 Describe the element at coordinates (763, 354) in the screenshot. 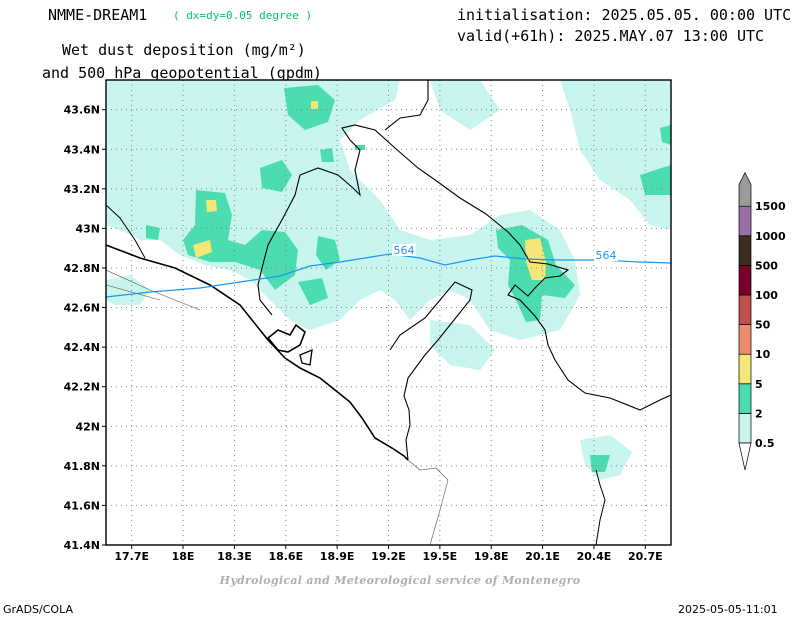

I see `colorbar-level-label: 10` at that location.